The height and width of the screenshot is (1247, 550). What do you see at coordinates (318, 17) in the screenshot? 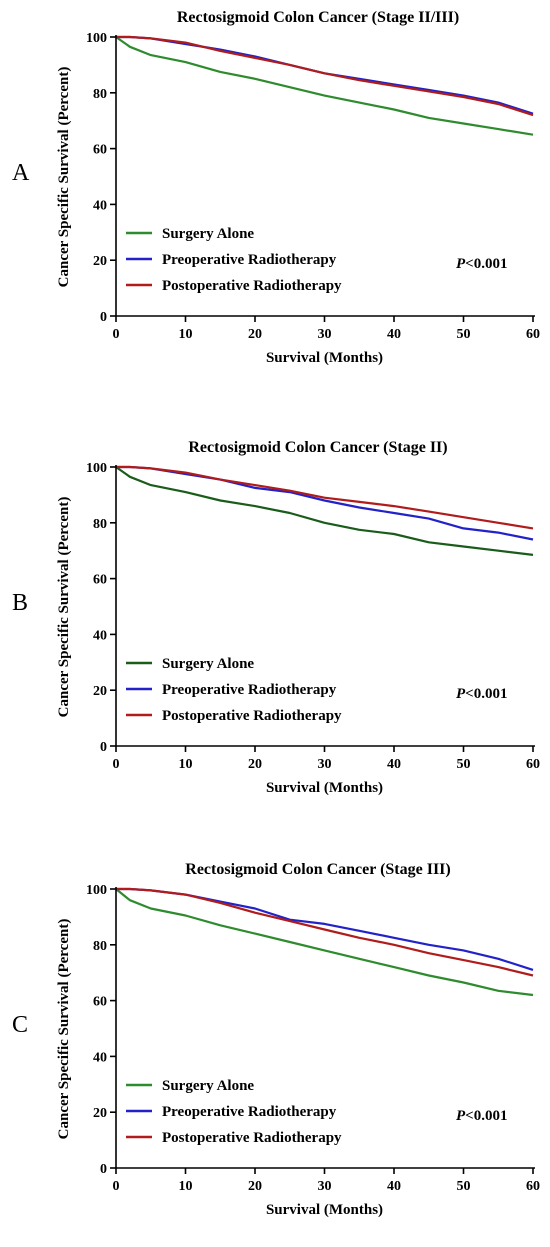
I see `chart-title: Rectosigmoid Colon Cancer (Stage II/III)` at bounding box center [318, 17].